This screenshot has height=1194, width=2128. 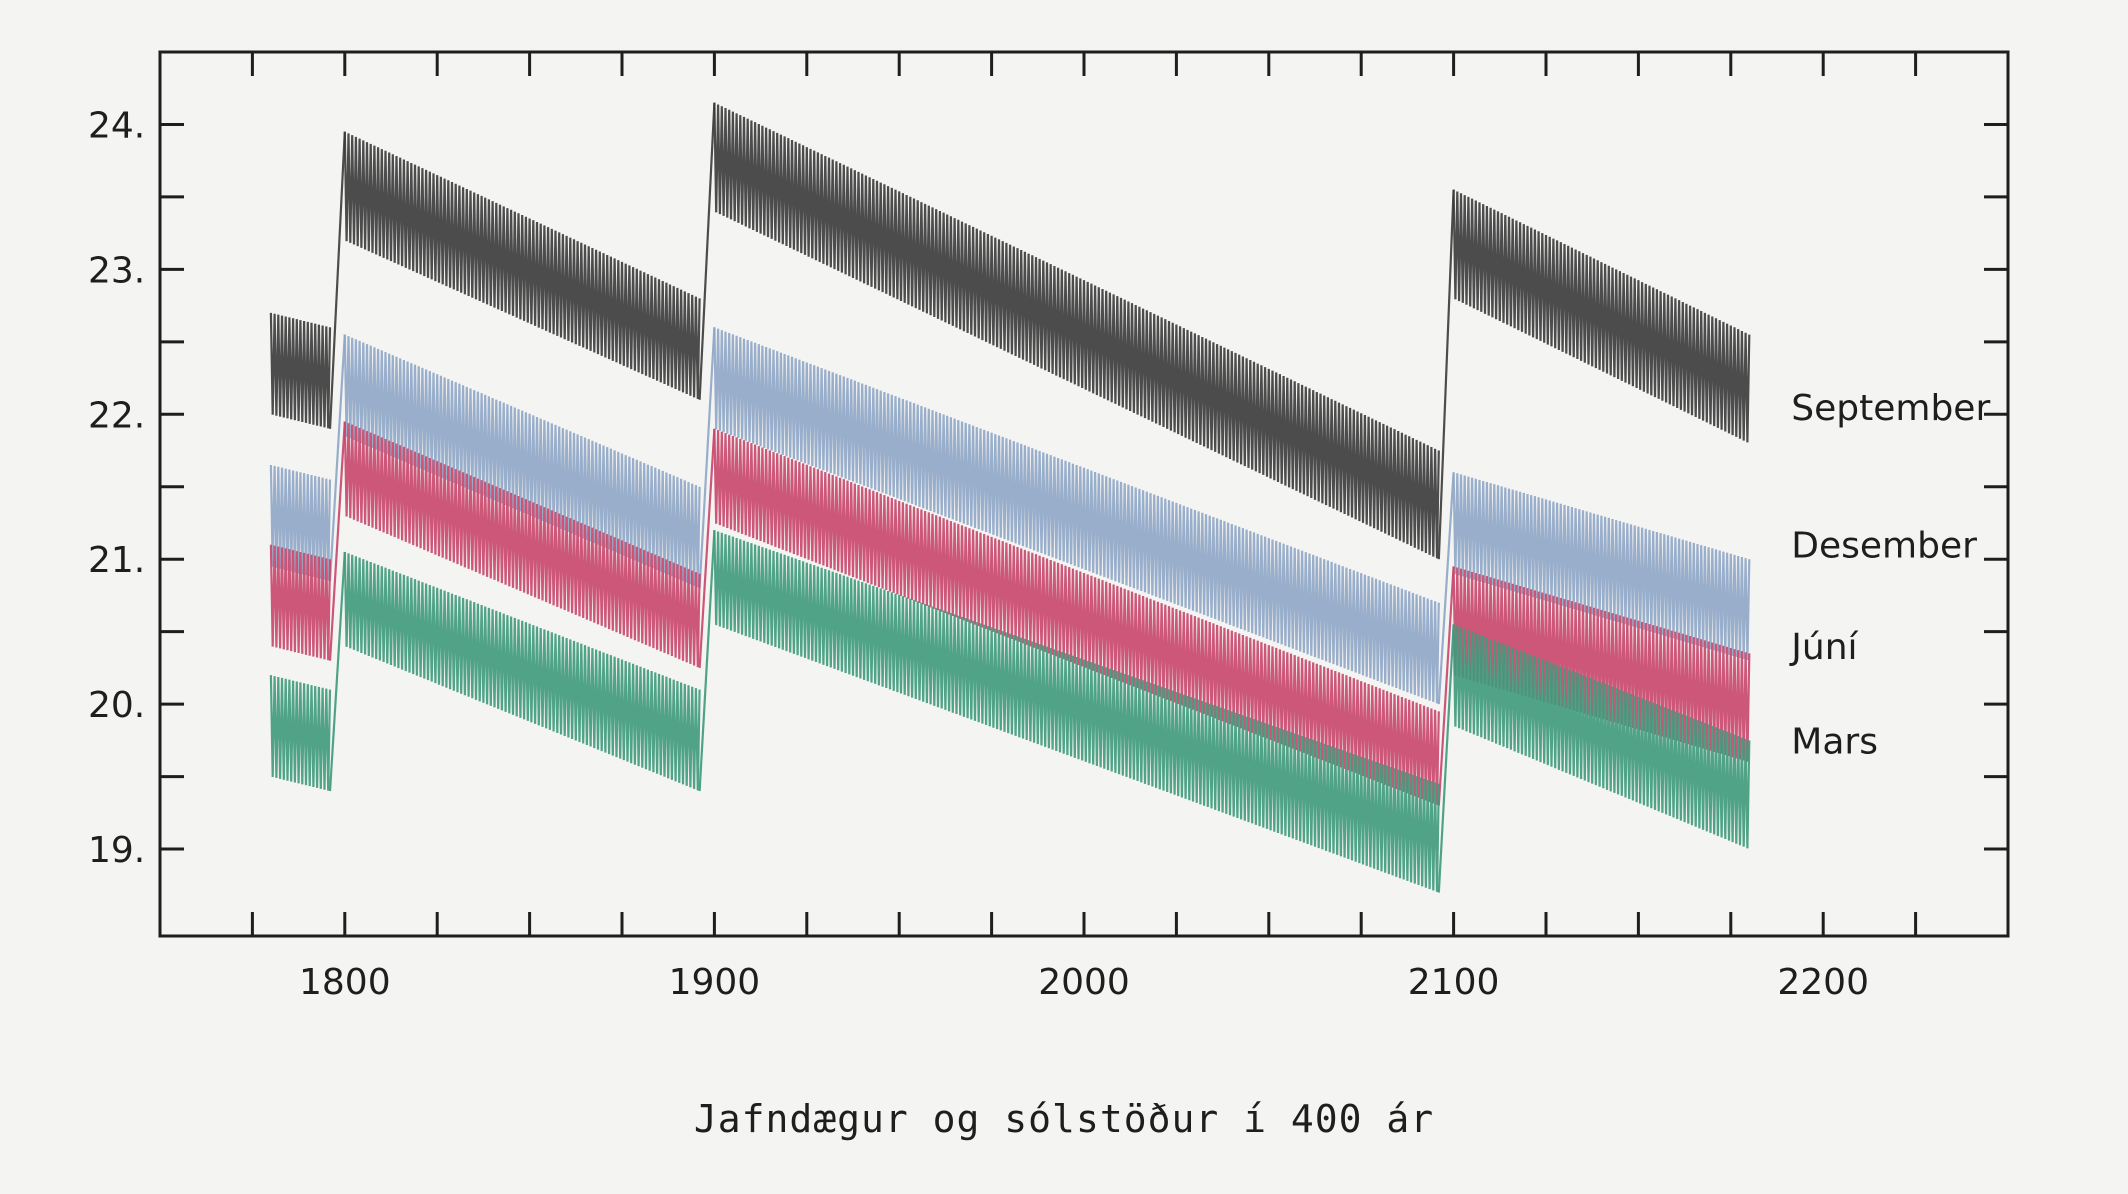 What do you see at coordinates (1064, 1119) in the screenshot?
I see `chart-title: Jafndægur og sólstöður í 400 ár` at bounding box center [1064, 1119].